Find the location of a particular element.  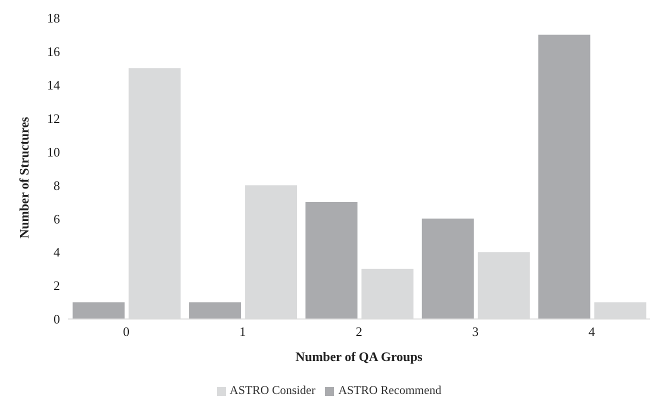

y-axis-title: Number of Structures is located at coordinates (24, 177).